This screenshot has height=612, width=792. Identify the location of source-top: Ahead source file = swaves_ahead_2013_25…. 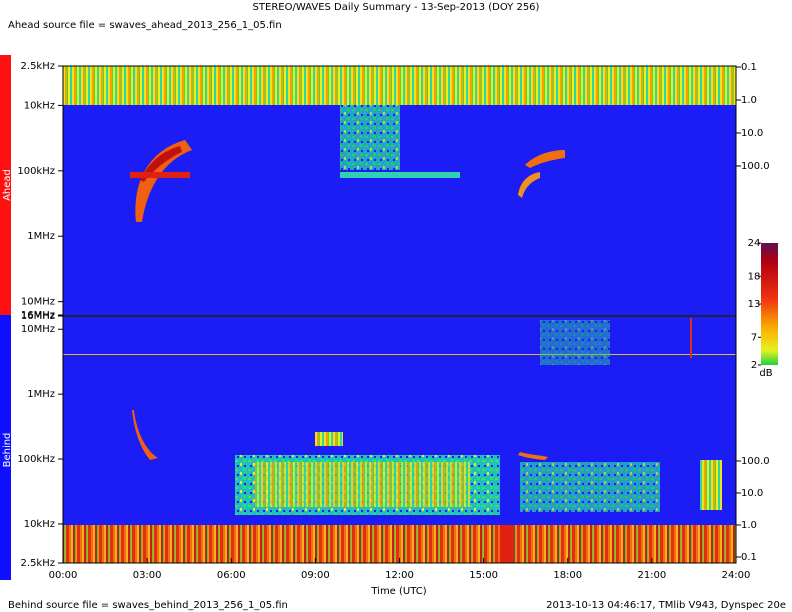
(145, 25).